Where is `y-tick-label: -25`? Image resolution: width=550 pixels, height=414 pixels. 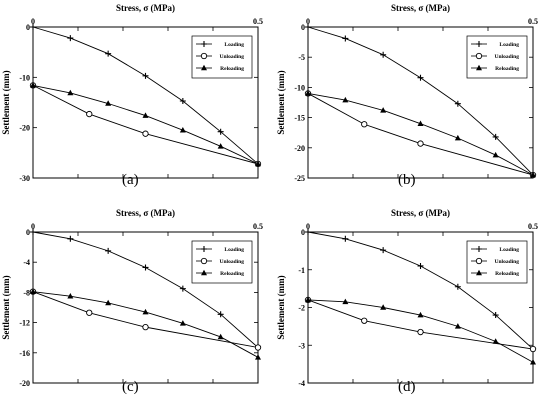
y-tick-label: -25 is located at coordinates (299, 178).